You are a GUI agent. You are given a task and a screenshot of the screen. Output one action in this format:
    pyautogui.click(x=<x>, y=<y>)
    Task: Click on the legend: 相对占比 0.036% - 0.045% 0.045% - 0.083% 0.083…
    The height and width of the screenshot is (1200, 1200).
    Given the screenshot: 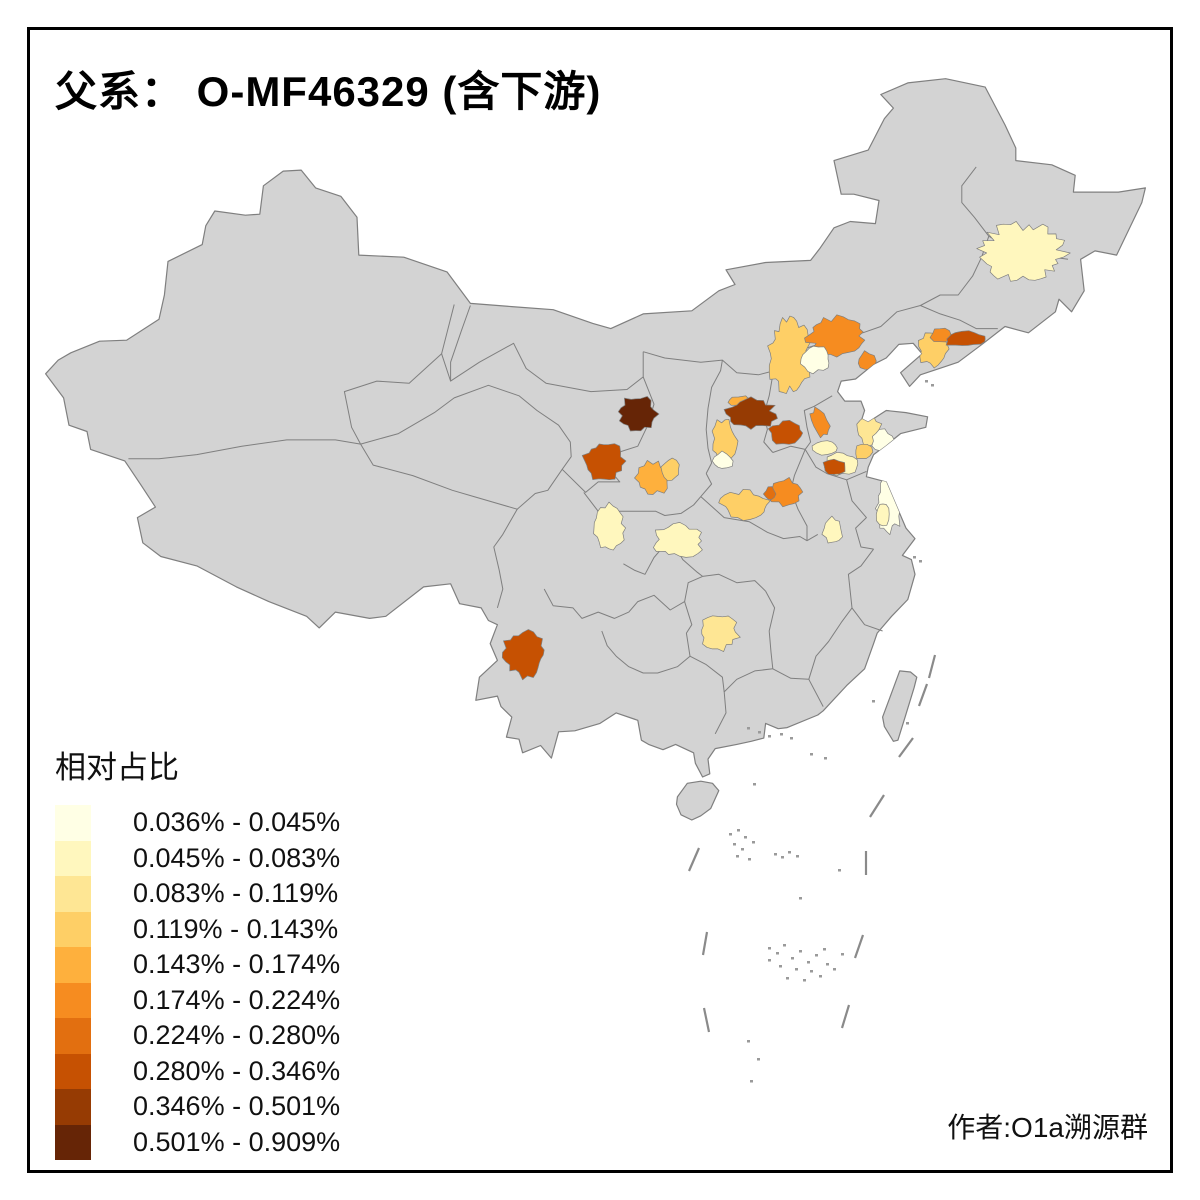 What is the action you would take?
    pyautogui.click(x=197, y=951)
    